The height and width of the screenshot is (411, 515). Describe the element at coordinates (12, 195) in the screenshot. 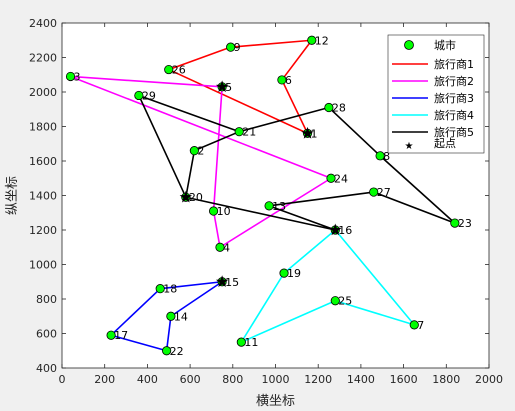

I see `y-axis-title: 纵坐标` at that location.